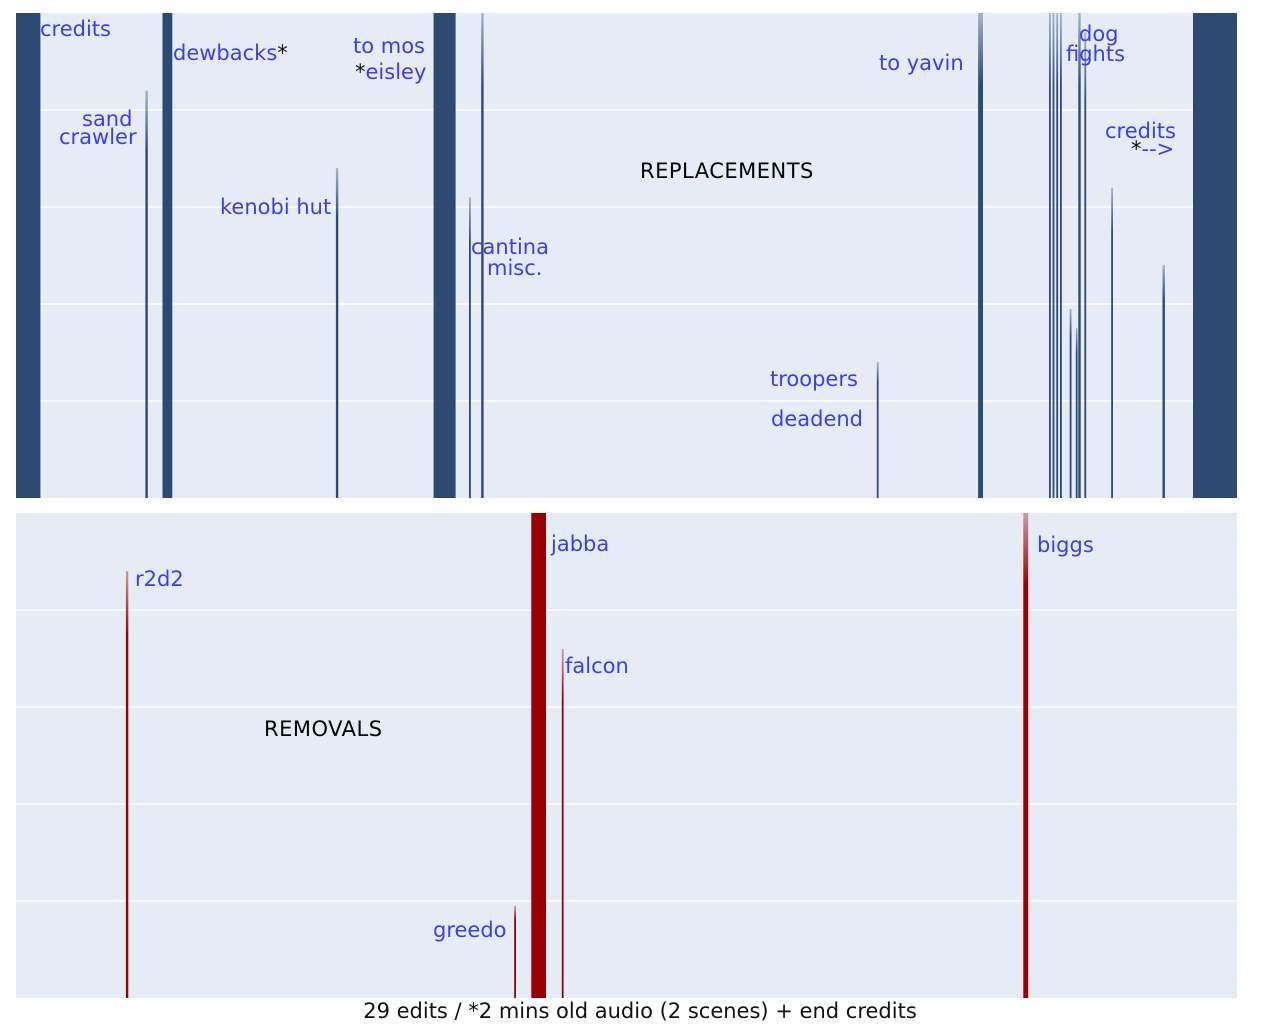 This screenshot has height=1024, width=1280. What do you see at coordinates (1140, 131) in the screenshot?
I see `annotation-credits-end: credits` at bounding box center [1140, 131].